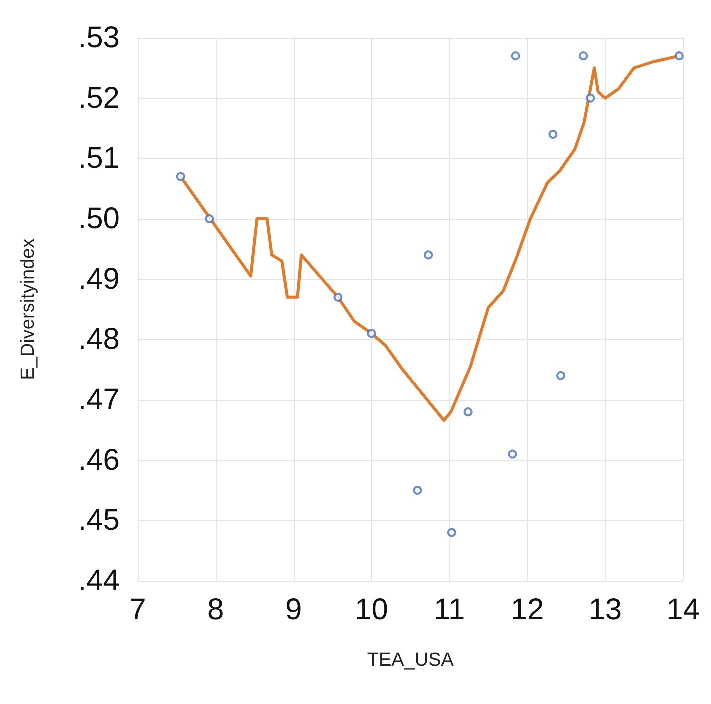  Describe the element at coordinates (371, 610) in the screenshot. I see `x-tick-label: 10` at that location.